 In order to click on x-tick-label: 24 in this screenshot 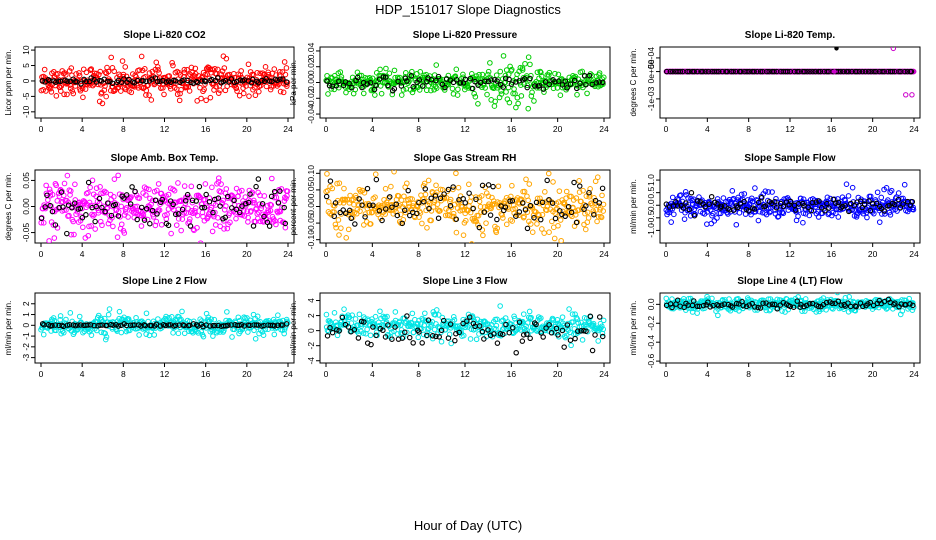, I will do `click(288, 254)`.